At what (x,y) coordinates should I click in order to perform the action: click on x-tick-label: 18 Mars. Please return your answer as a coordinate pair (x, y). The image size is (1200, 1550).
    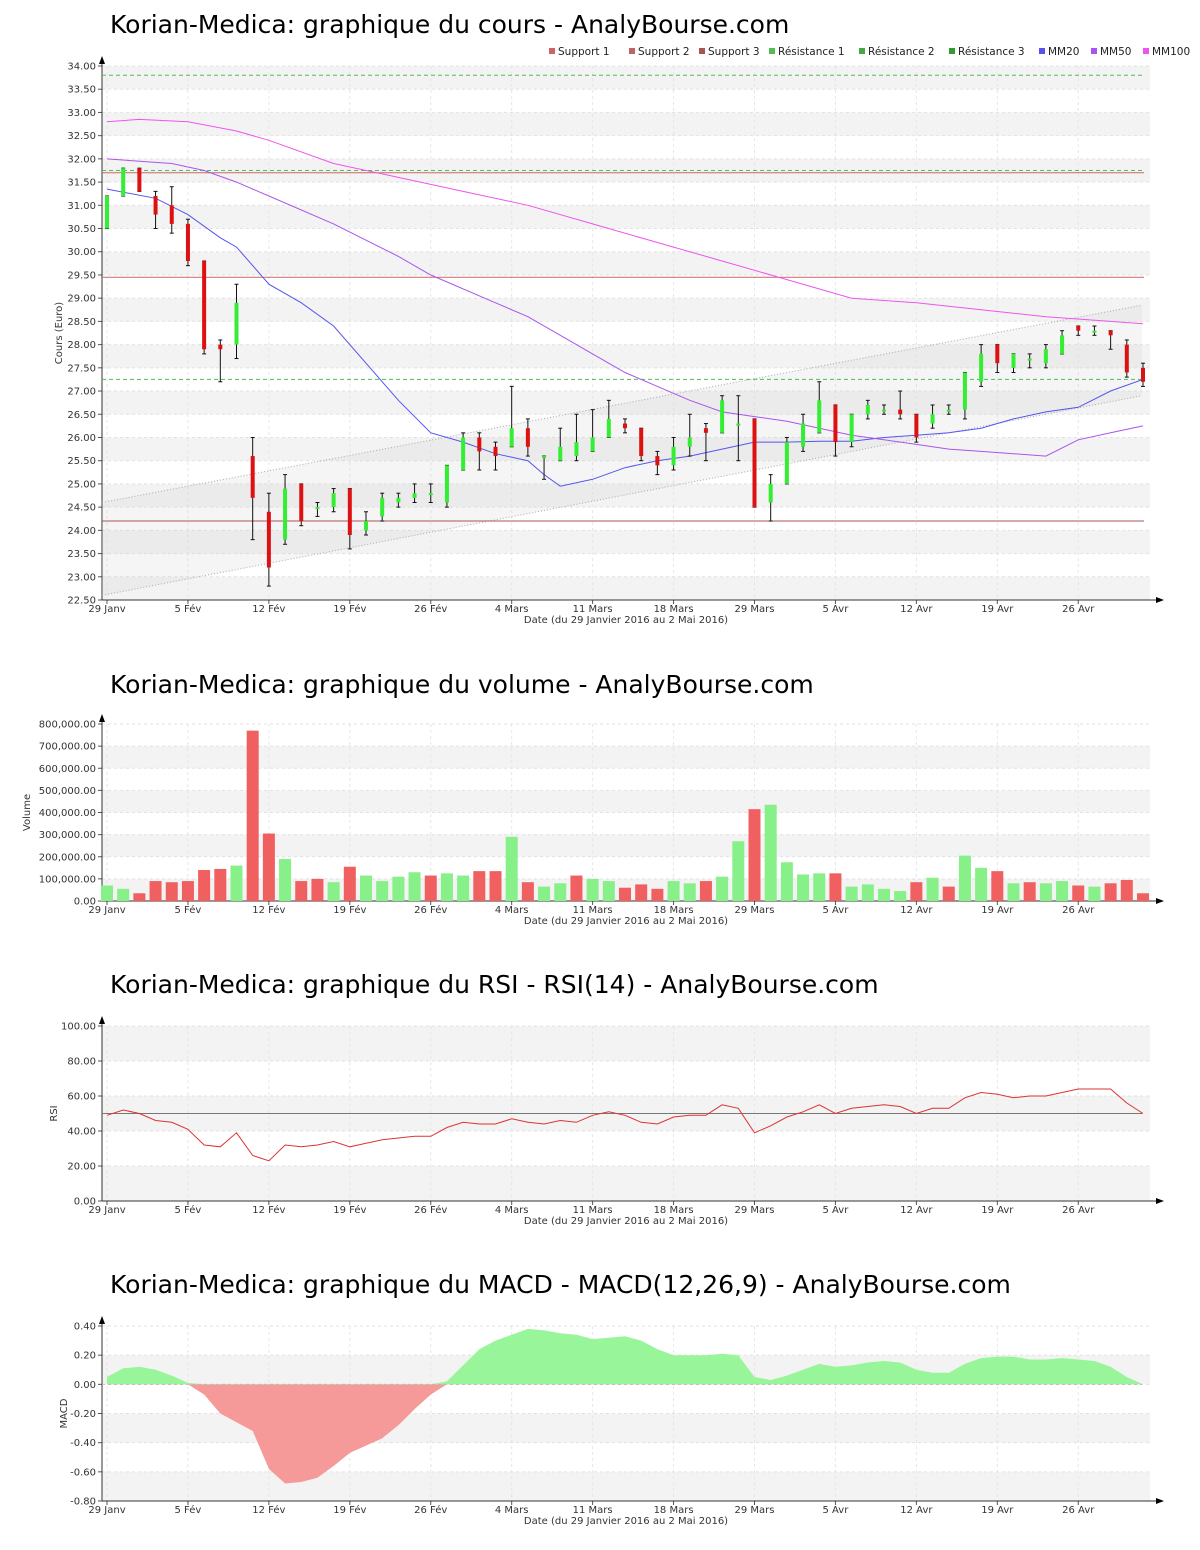
    Looking at the image, I should click on (674, 1210).